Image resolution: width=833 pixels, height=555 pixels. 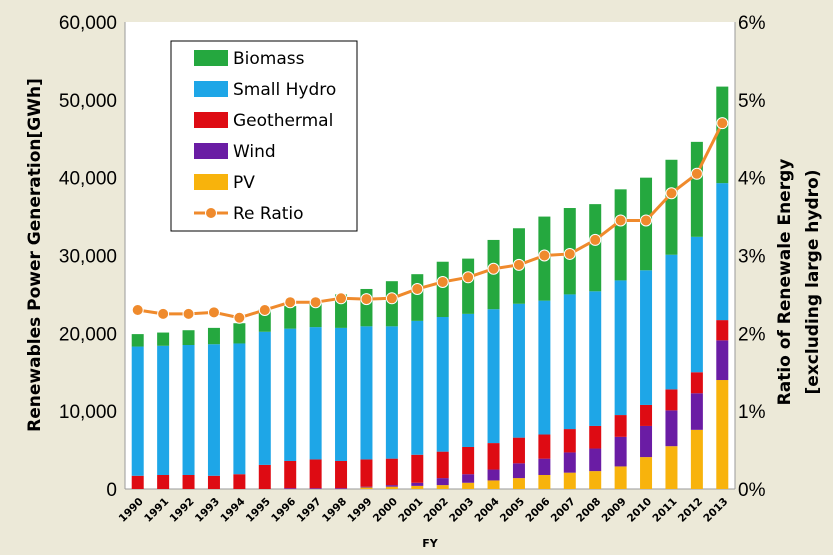 I want to click on bar-small-hydro-2001, so click(x=417, y=387).